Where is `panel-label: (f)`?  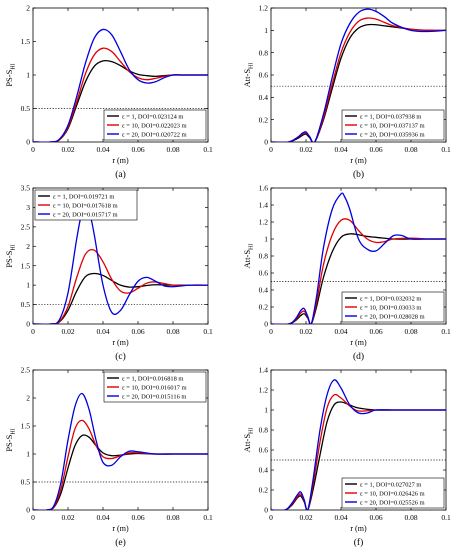
panel-label: (f) is located at coordinates (359, 542).